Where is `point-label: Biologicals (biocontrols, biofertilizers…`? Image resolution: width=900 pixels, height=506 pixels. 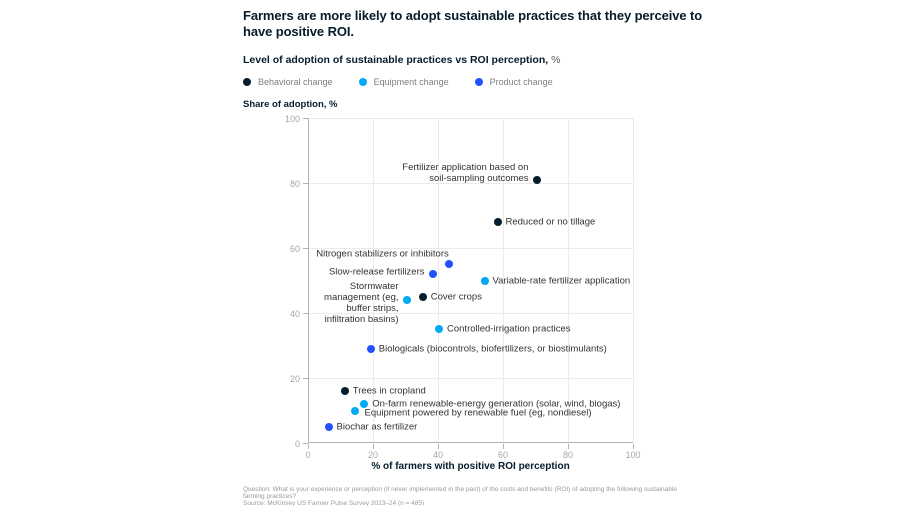
point-label: Biologicals (biocontrols, biofertilizers… is located at coordinates (493, 348).